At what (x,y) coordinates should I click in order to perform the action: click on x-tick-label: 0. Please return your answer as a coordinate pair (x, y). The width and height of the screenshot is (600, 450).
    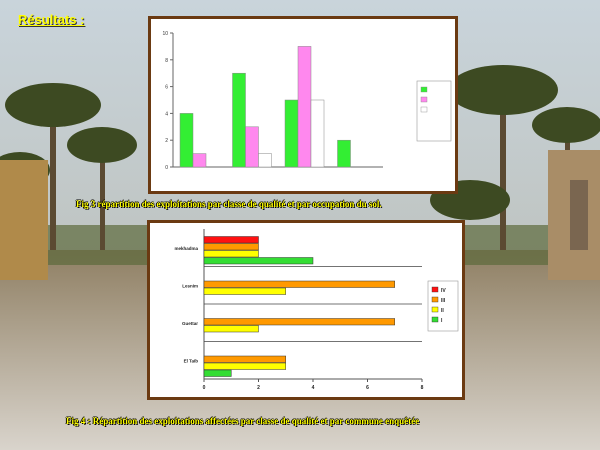
    Looking at the image, I should click on (204, 388).